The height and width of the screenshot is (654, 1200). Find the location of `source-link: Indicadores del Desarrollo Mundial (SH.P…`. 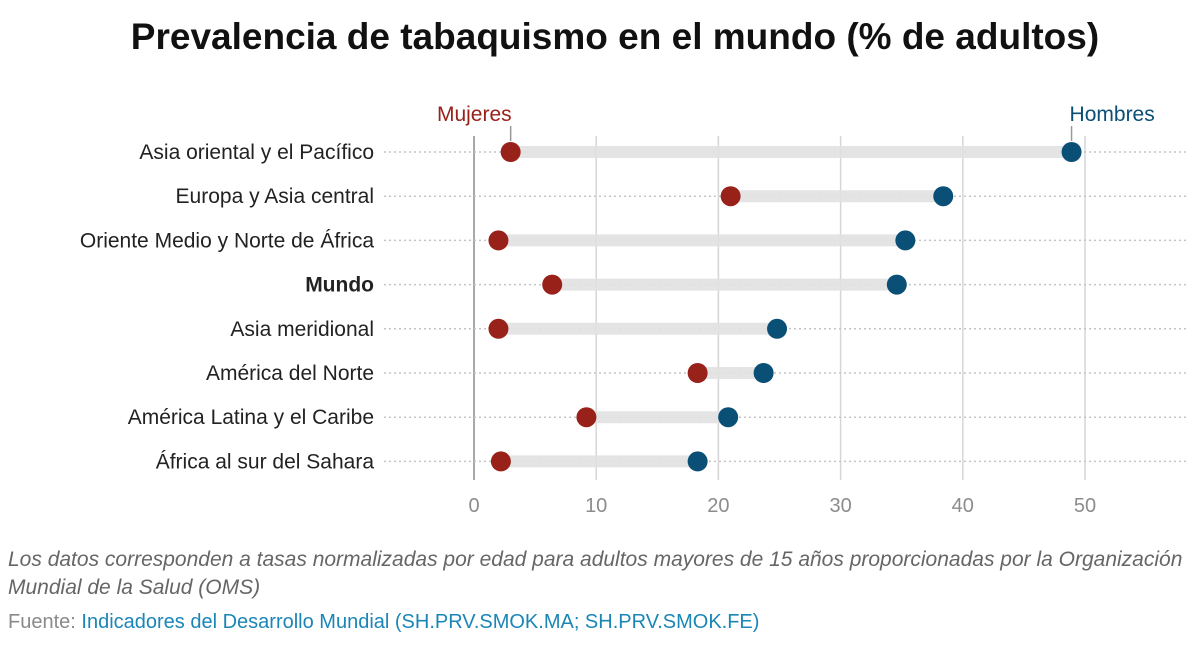

source-link: Indicadores del Desarrollo Mundial (SH.P… is located at coordinates (420, 622).